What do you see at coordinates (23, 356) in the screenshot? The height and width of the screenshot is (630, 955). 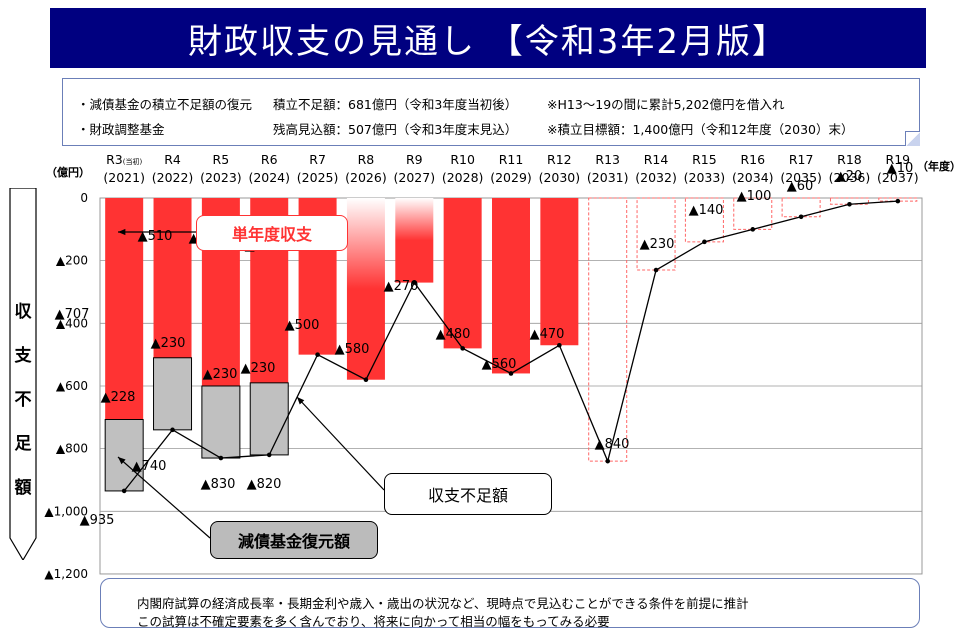 I see `side-label-char: 支` at bounding box center [23, 356].